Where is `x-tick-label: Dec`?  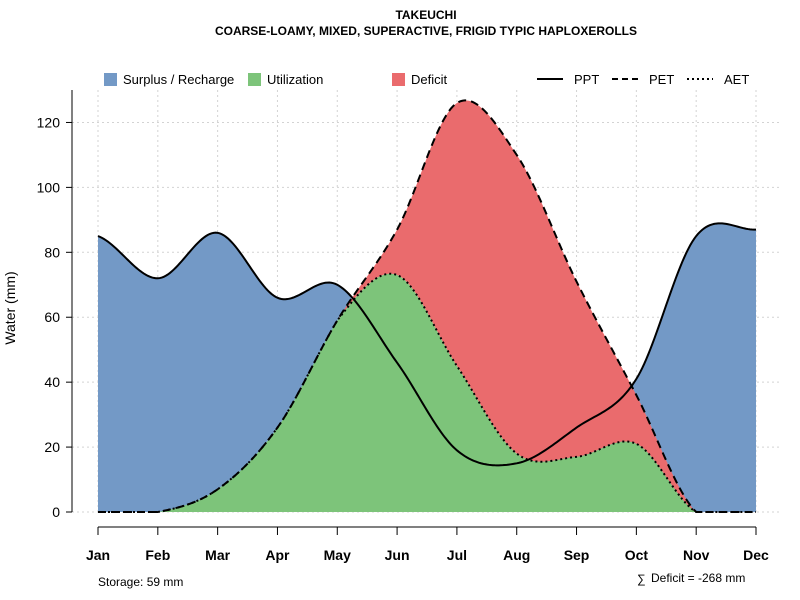
x-tick-label: Dec is located at coordinates (756, 555).